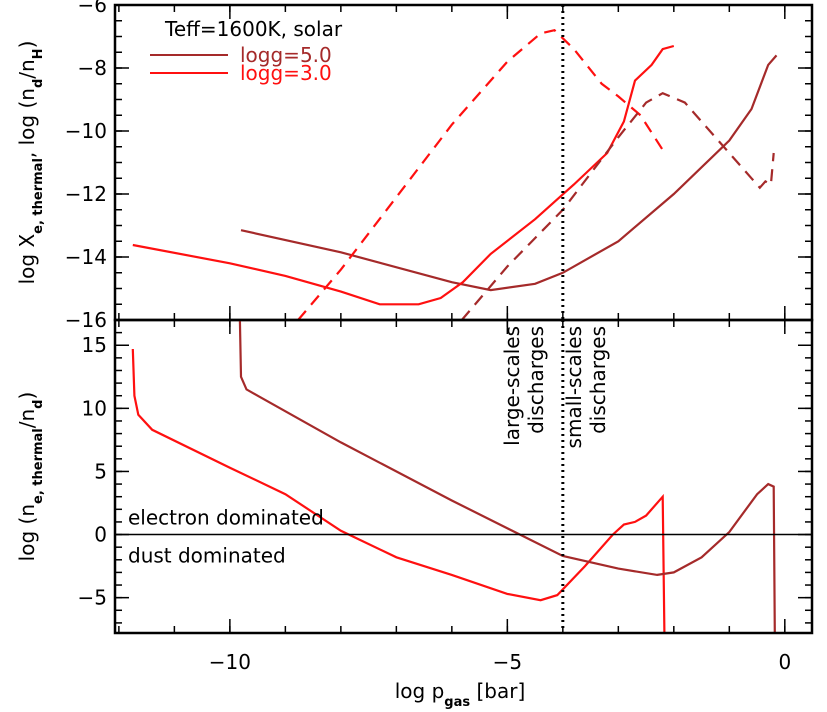 The height and width of the screenshot is (712, 827). Describe the element at coordinates (86, 194) in the screenshot. I see `y-tick-label: −12` at that location.